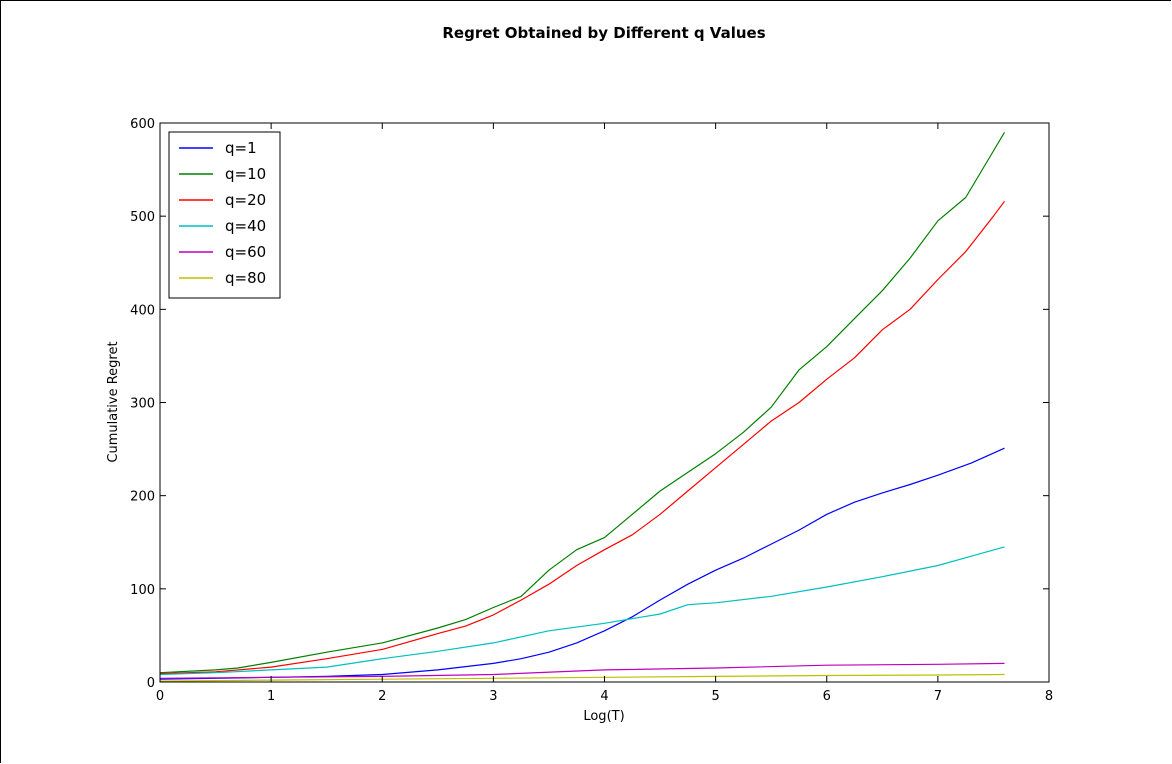 This screenshot has height=764, width=1172. Describe the element at coordinates (142, 590) in the screenshot. I see `y-tick-label: 100` at that location.